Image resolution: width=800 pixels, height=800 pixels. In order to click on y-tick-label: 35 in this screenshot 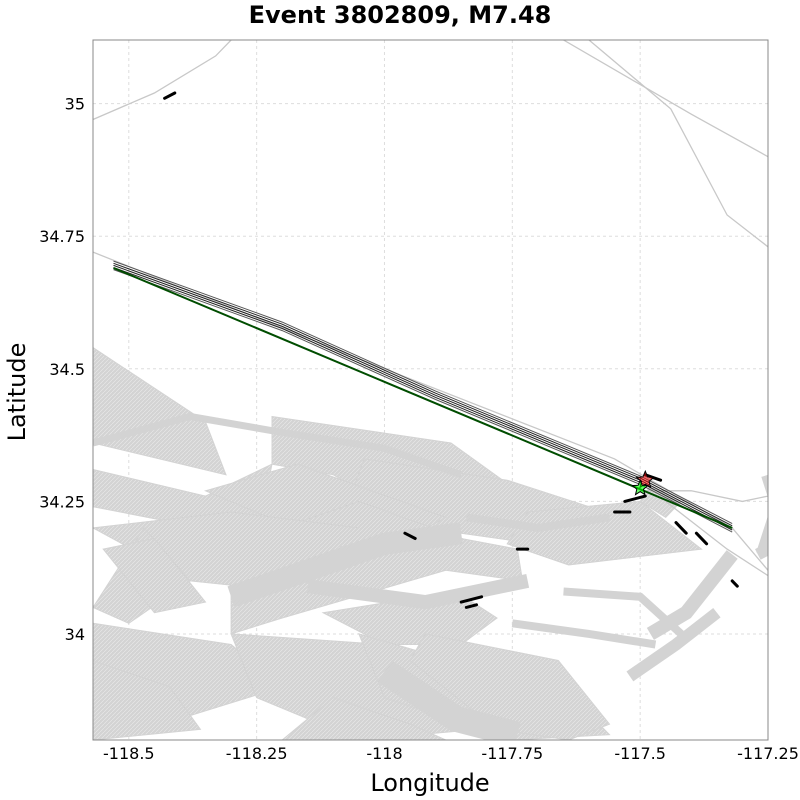, I will do `click(75, 104)`.